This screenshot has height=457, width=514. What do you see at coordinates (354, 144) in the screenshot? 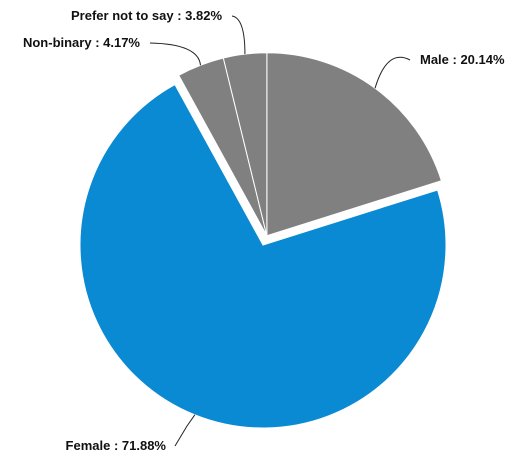
I see `pie-slice-male` at bounding box center [354, 144].